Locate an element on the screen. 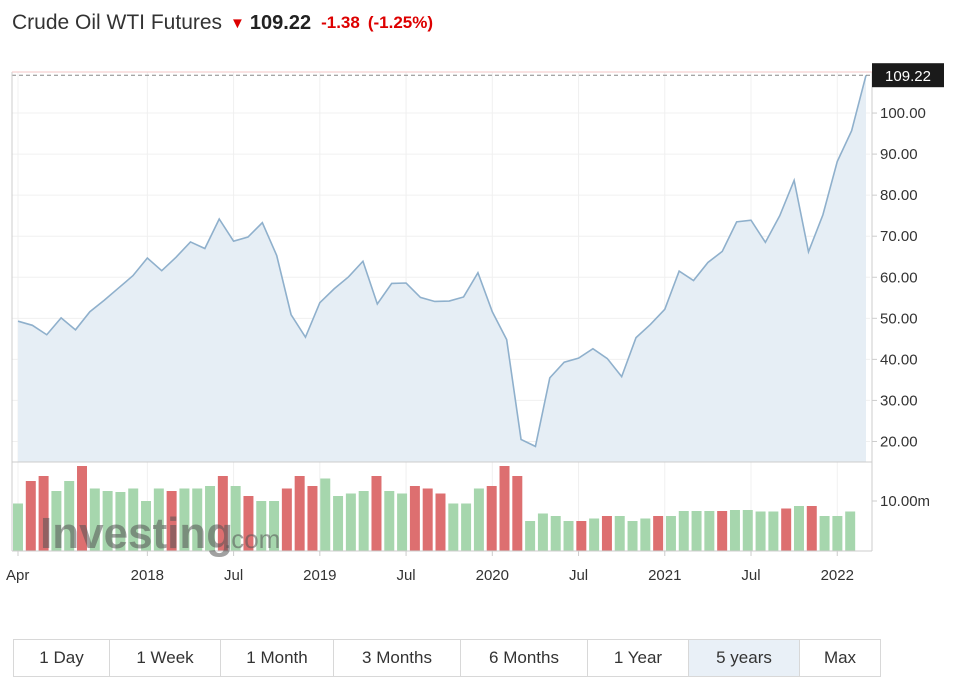 The image size is (970, 677). price-tick-label: 50.00 is located at coordinates (899, 318).